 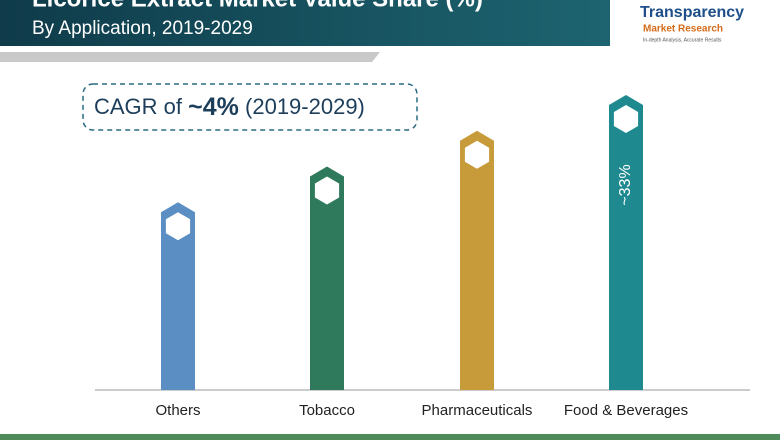 What do you see at coordinates (257, 6) in the screenshot?
I see `chart-title: Licorice Extract Market Value Share (%)` at bounding box center [257, 6].